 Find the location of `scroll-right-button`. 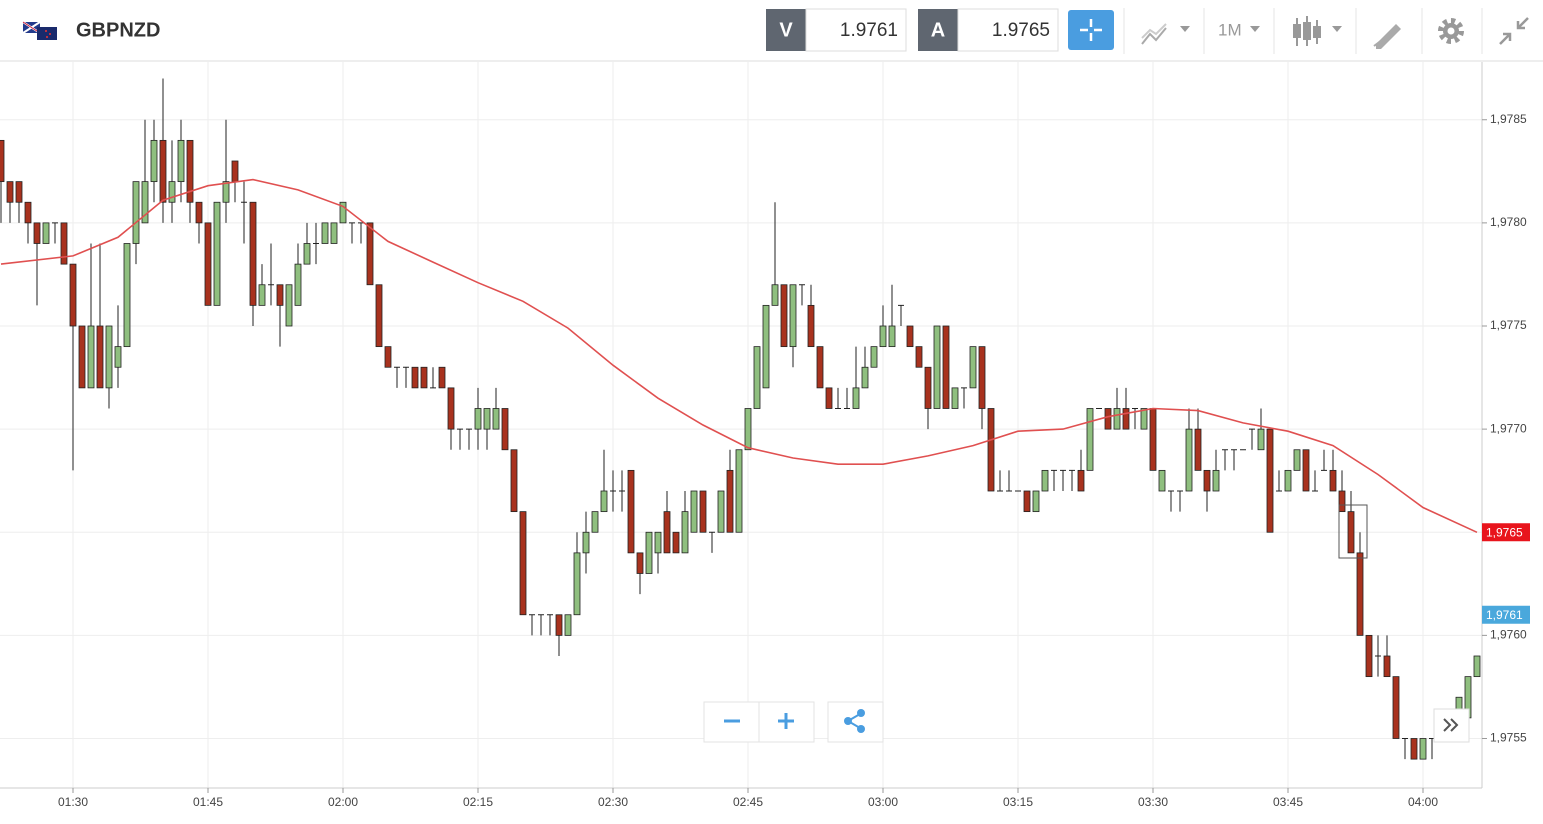

scroll-right-button is located at coordinates (1451, 725).